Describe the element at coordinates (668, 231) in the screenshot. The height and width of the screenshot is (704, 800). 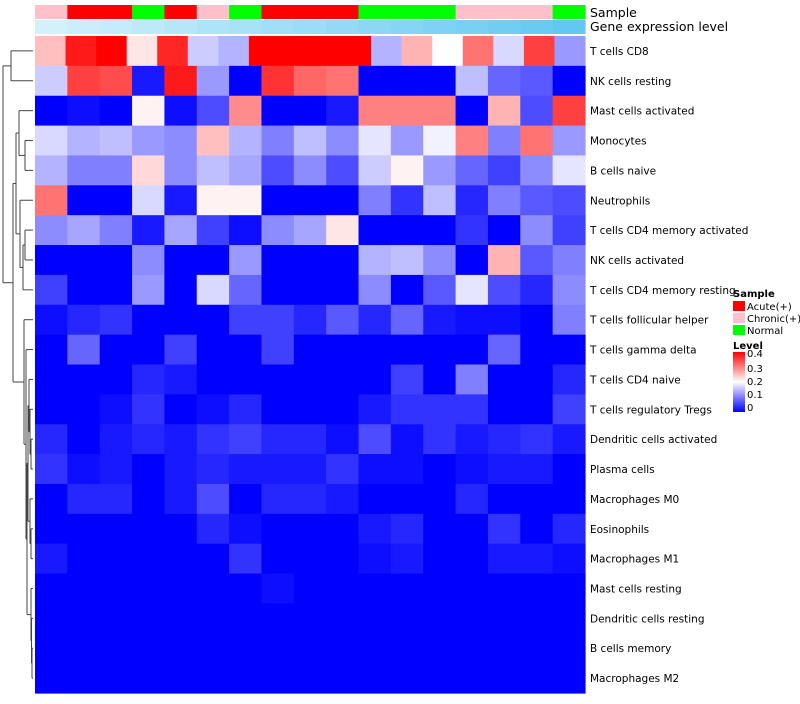
I see `row-label: T cells CD4 memory activated` at that location.